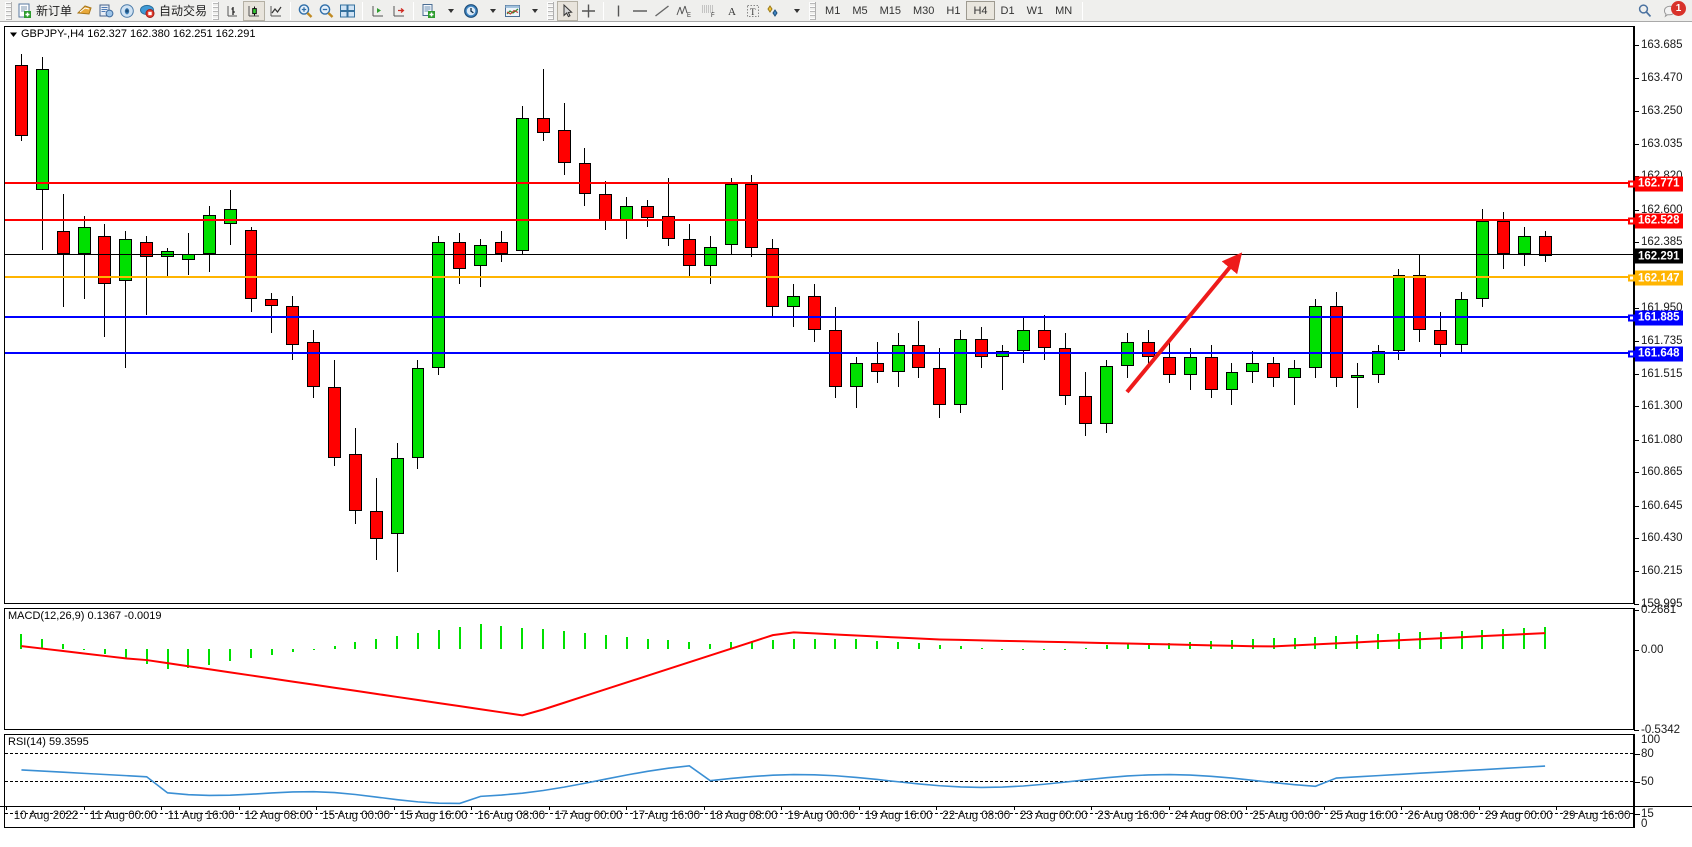 The width and height of the screenshot is (1692, 847). I want to click on macd-pane: MACD(12,26,9) 0.1367 -0.0019, so click(819, 669).